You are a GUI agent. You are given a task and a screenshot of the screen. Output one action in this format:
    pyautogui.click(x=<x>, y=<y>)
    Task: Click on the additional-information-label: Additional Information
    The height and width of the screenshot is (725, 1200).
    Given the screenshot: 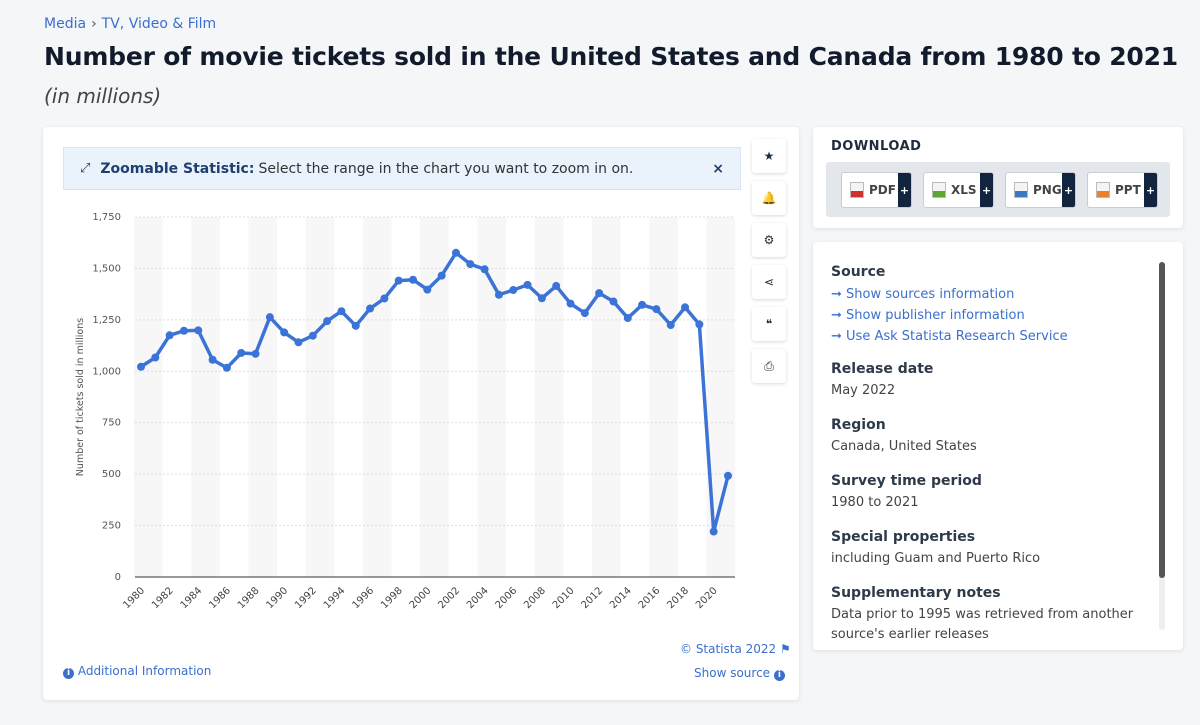 What is the action you would take?
    pyautogui.click(x=144, y=671)
    